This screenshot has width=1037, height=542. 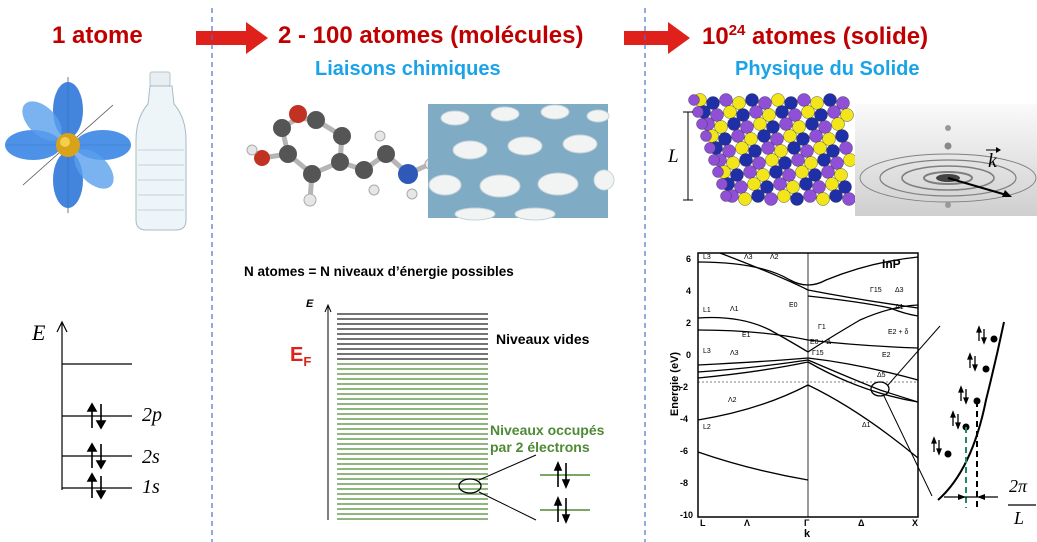 I want to click on fermi-level-sub: F, so click(x=307, y=361).